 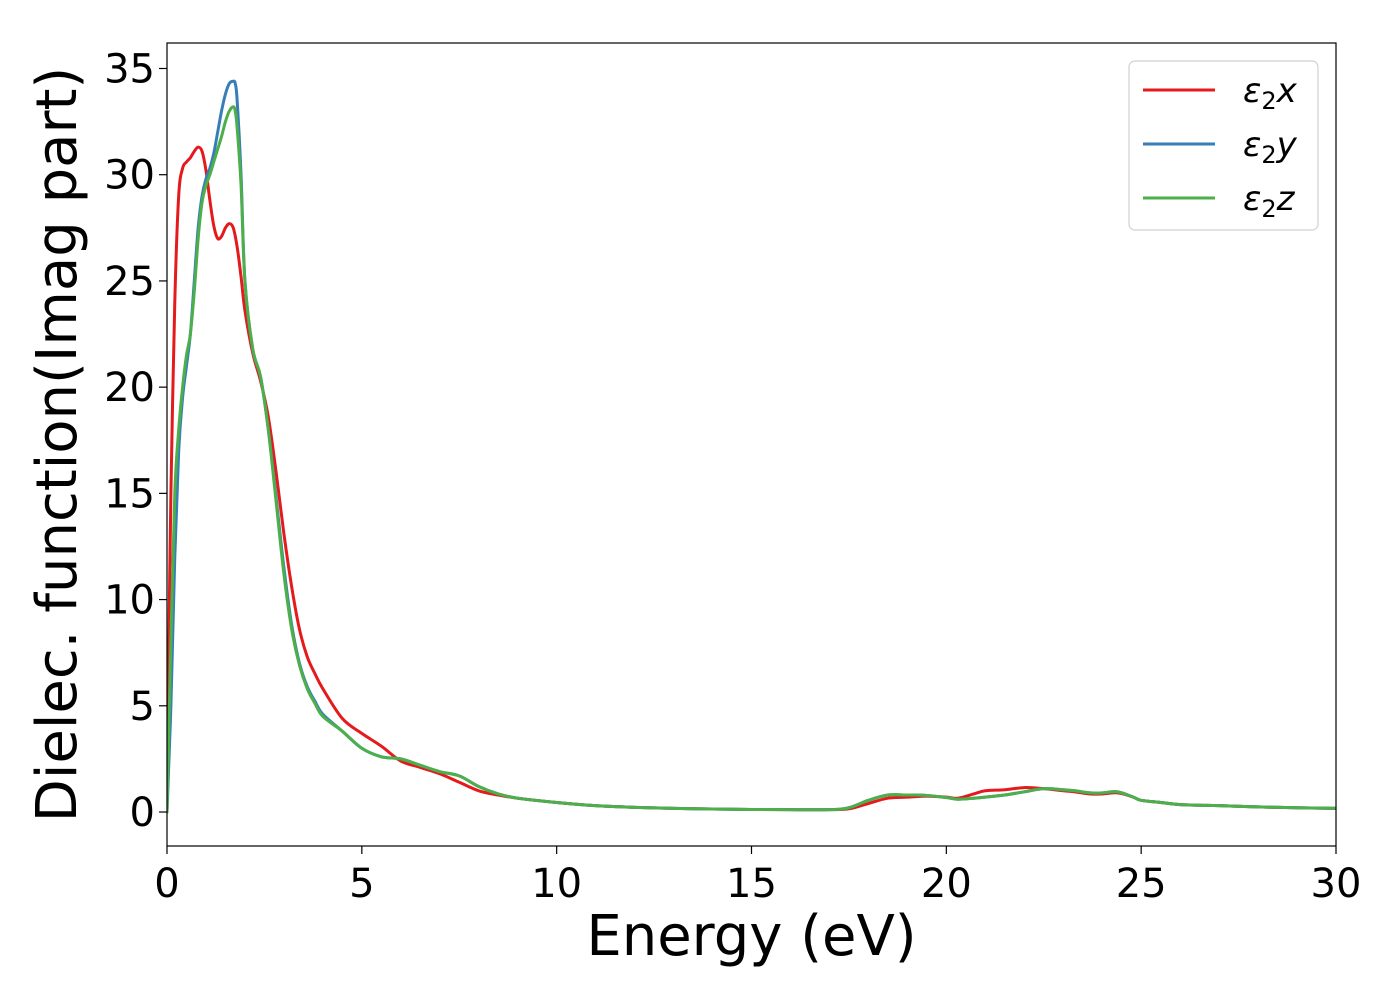 I want to click on y-tick-label: 15, so click(x=129, y=494).